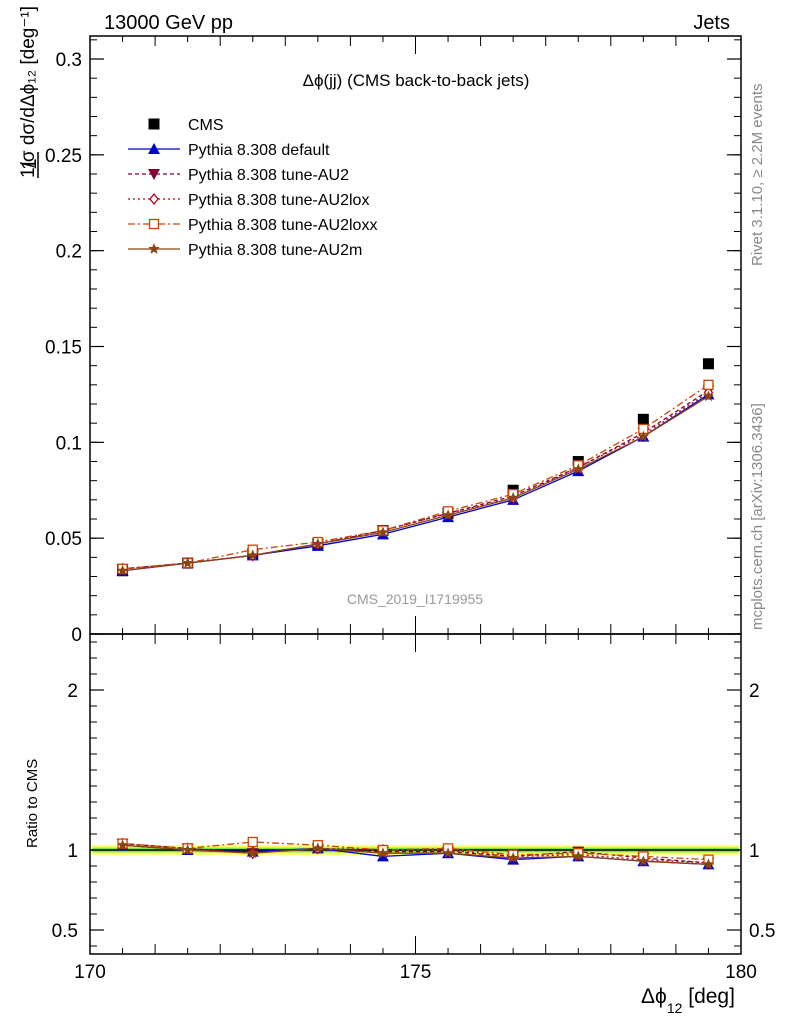 Image resolution: width=786 pixels, height=1024 pixels. What do you see at coordinates (72, 691) in the screenshot?
I see `ratio-ytick-label: 2` at bounding box center [72, 691].